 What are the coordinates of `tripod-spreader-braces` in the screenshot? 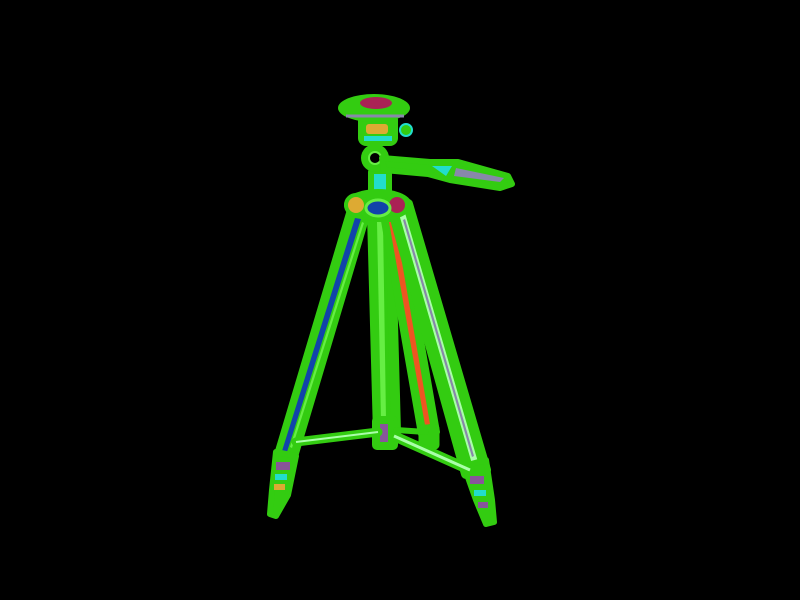 It's located at (383, 451).